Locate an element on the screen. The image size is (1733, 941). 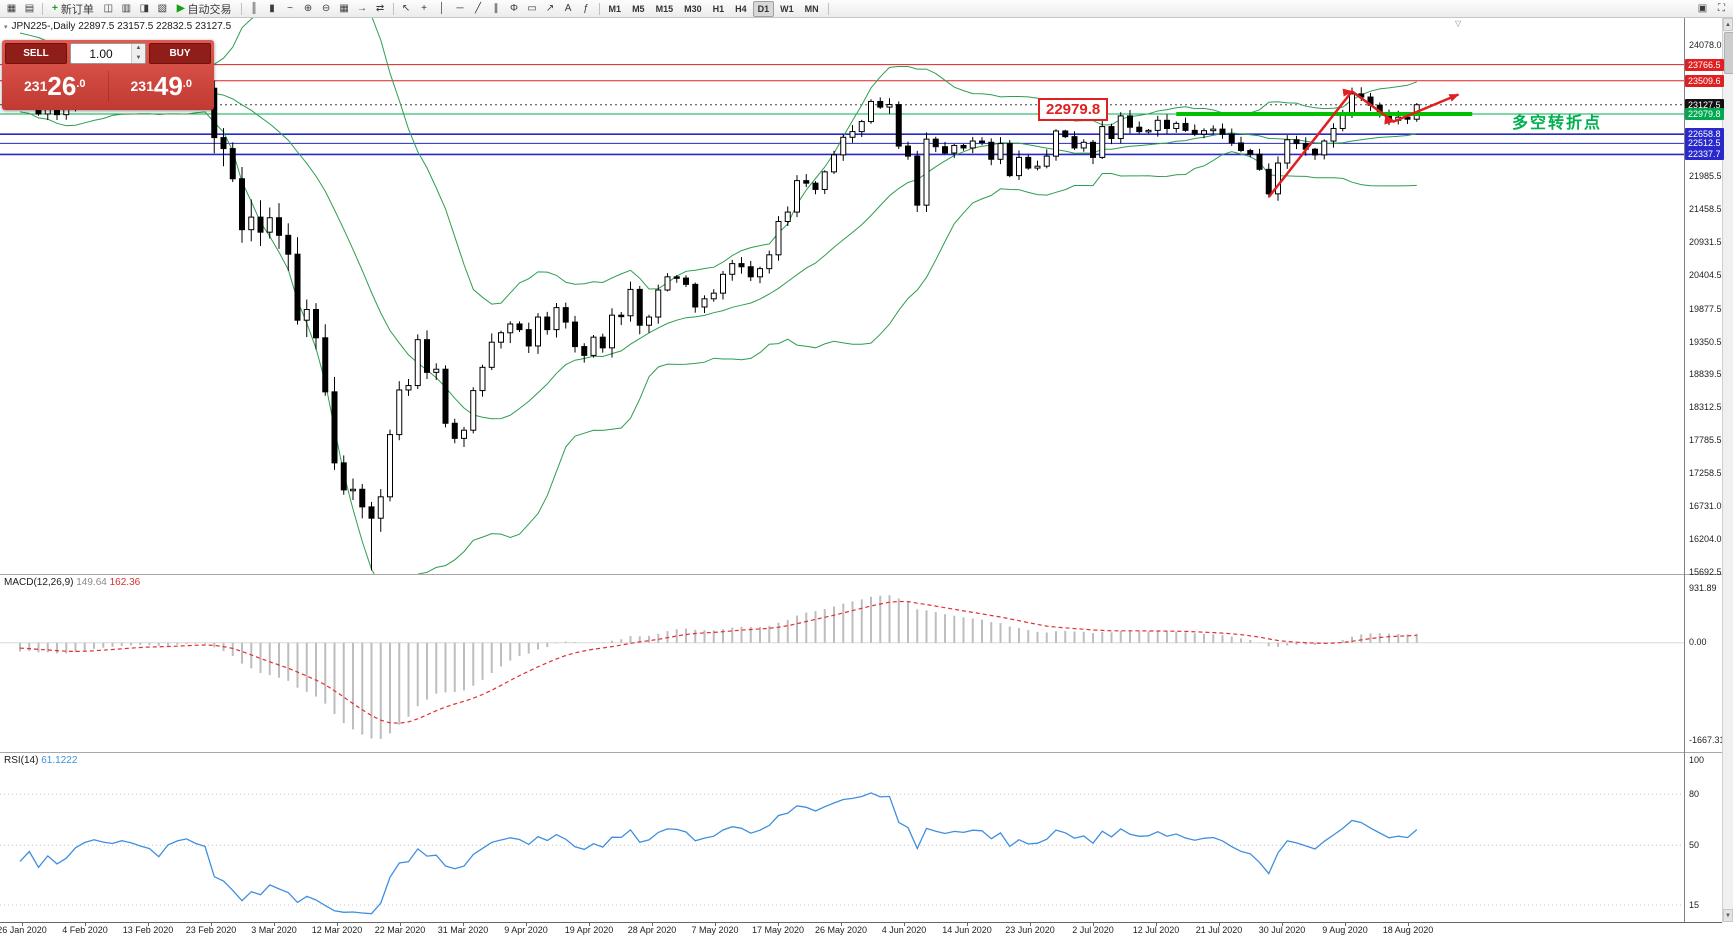
buy-button: BUY is located at coordinates (180, 53).